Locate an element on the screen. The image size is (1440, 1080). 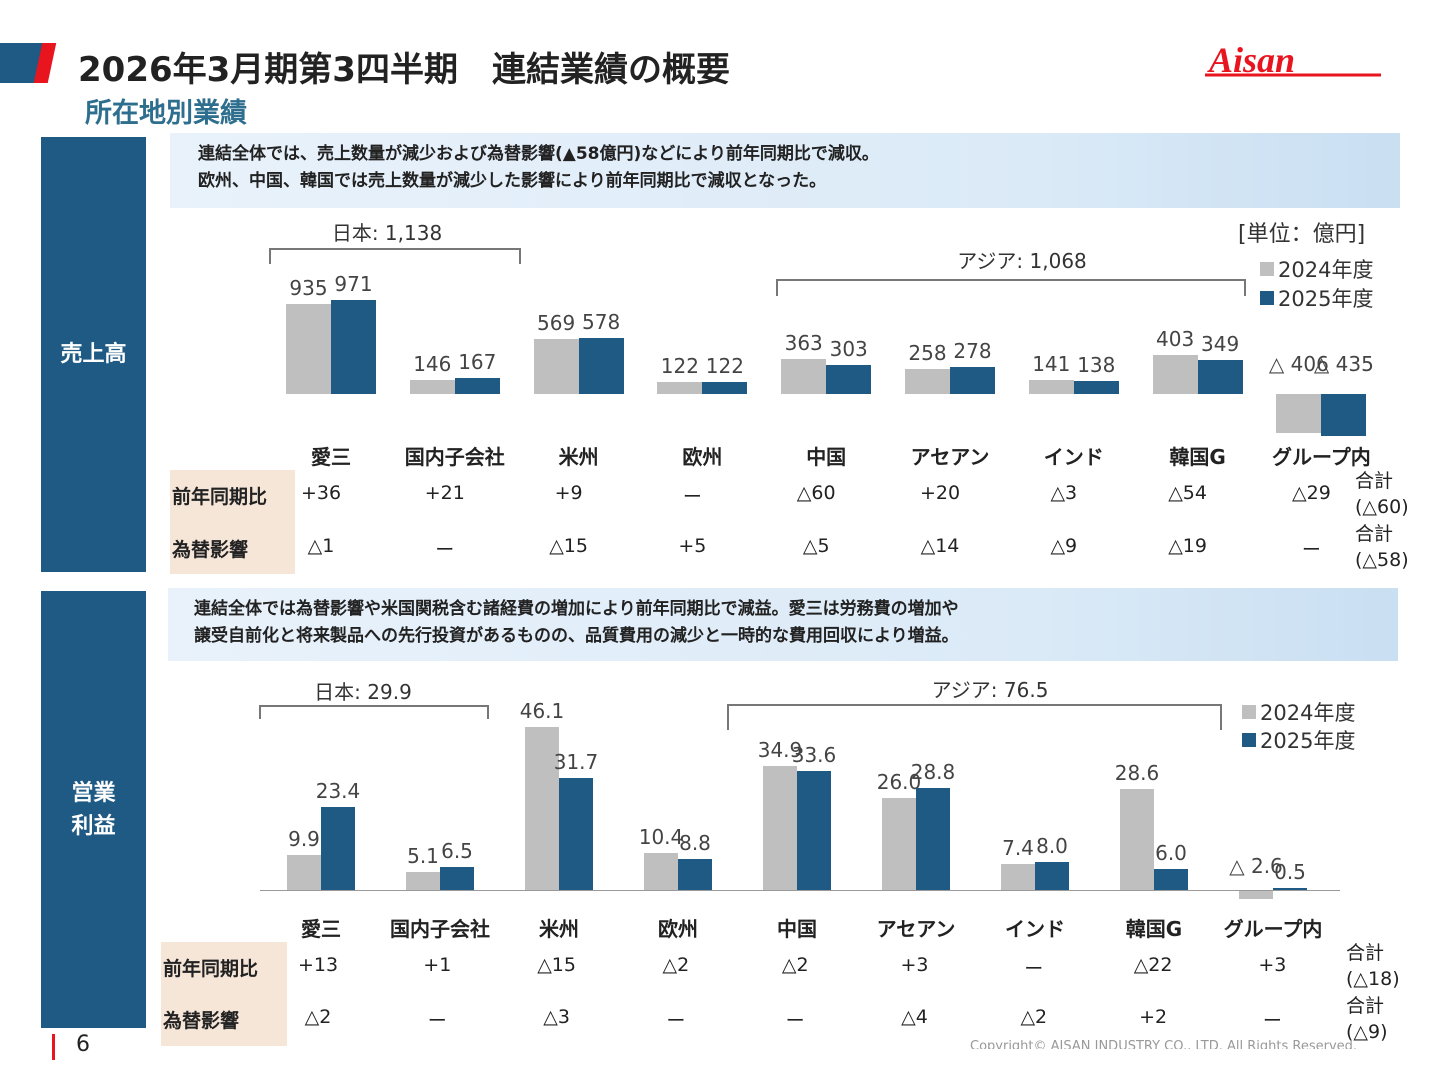
yoy-cell: △2 is located at coordinates (795, 965).